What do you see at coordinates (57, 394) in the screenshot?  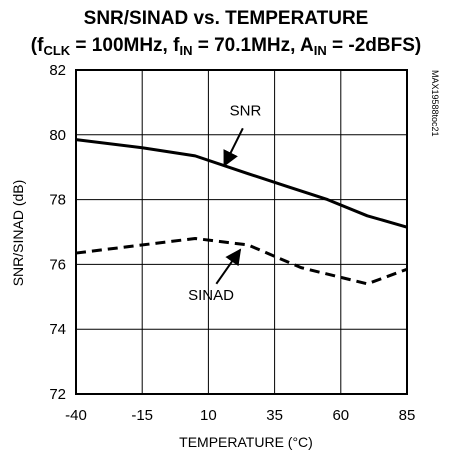 I see `y-tick-label: 72` at bounding box center [57, 394].